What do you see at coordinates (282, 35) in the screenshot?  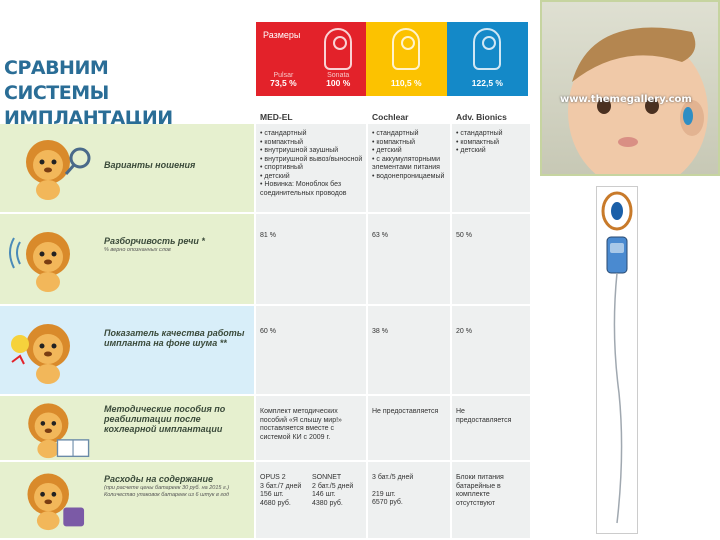 I see `sizes-heading: Размеры` at bounding box center [282, 35].